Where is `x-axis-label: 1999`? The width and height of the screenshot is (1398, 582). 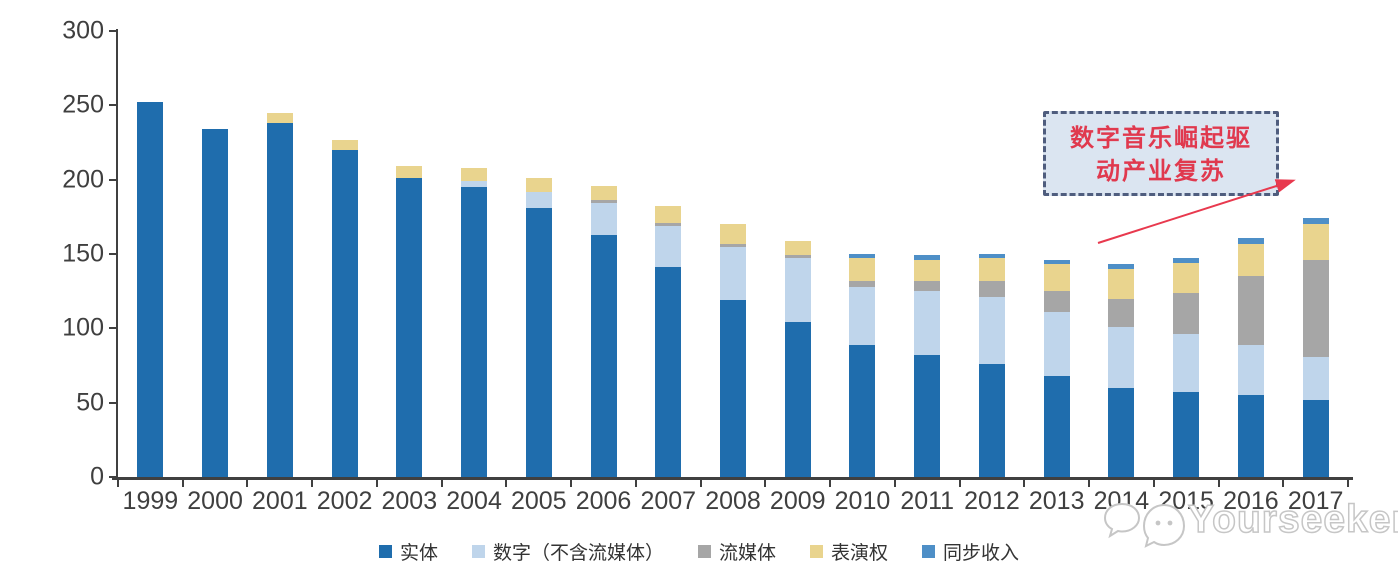 x-axis-label: 1999 is located at coordinates (150, 501).